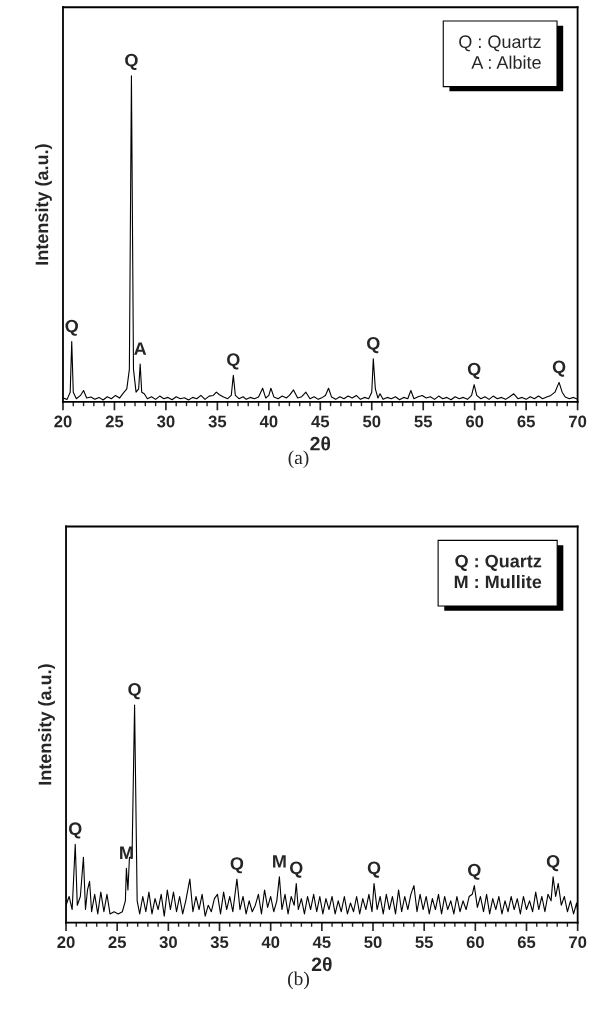 Image resolution: width=597 pixels, height=1032 pixels. Describe the element at coordinates (498, 582) in the screenshot. I see `text: M : Mullite` at that location.